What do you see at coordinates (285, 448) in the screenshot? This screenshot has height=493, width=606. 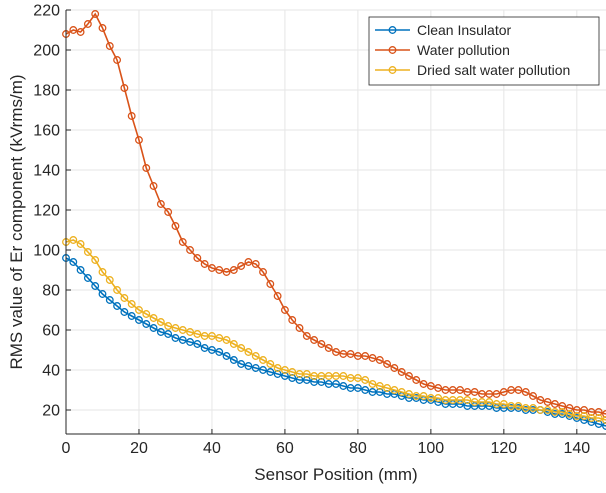 I see `x-tick-label: 60` at bounding box center [285, 448].